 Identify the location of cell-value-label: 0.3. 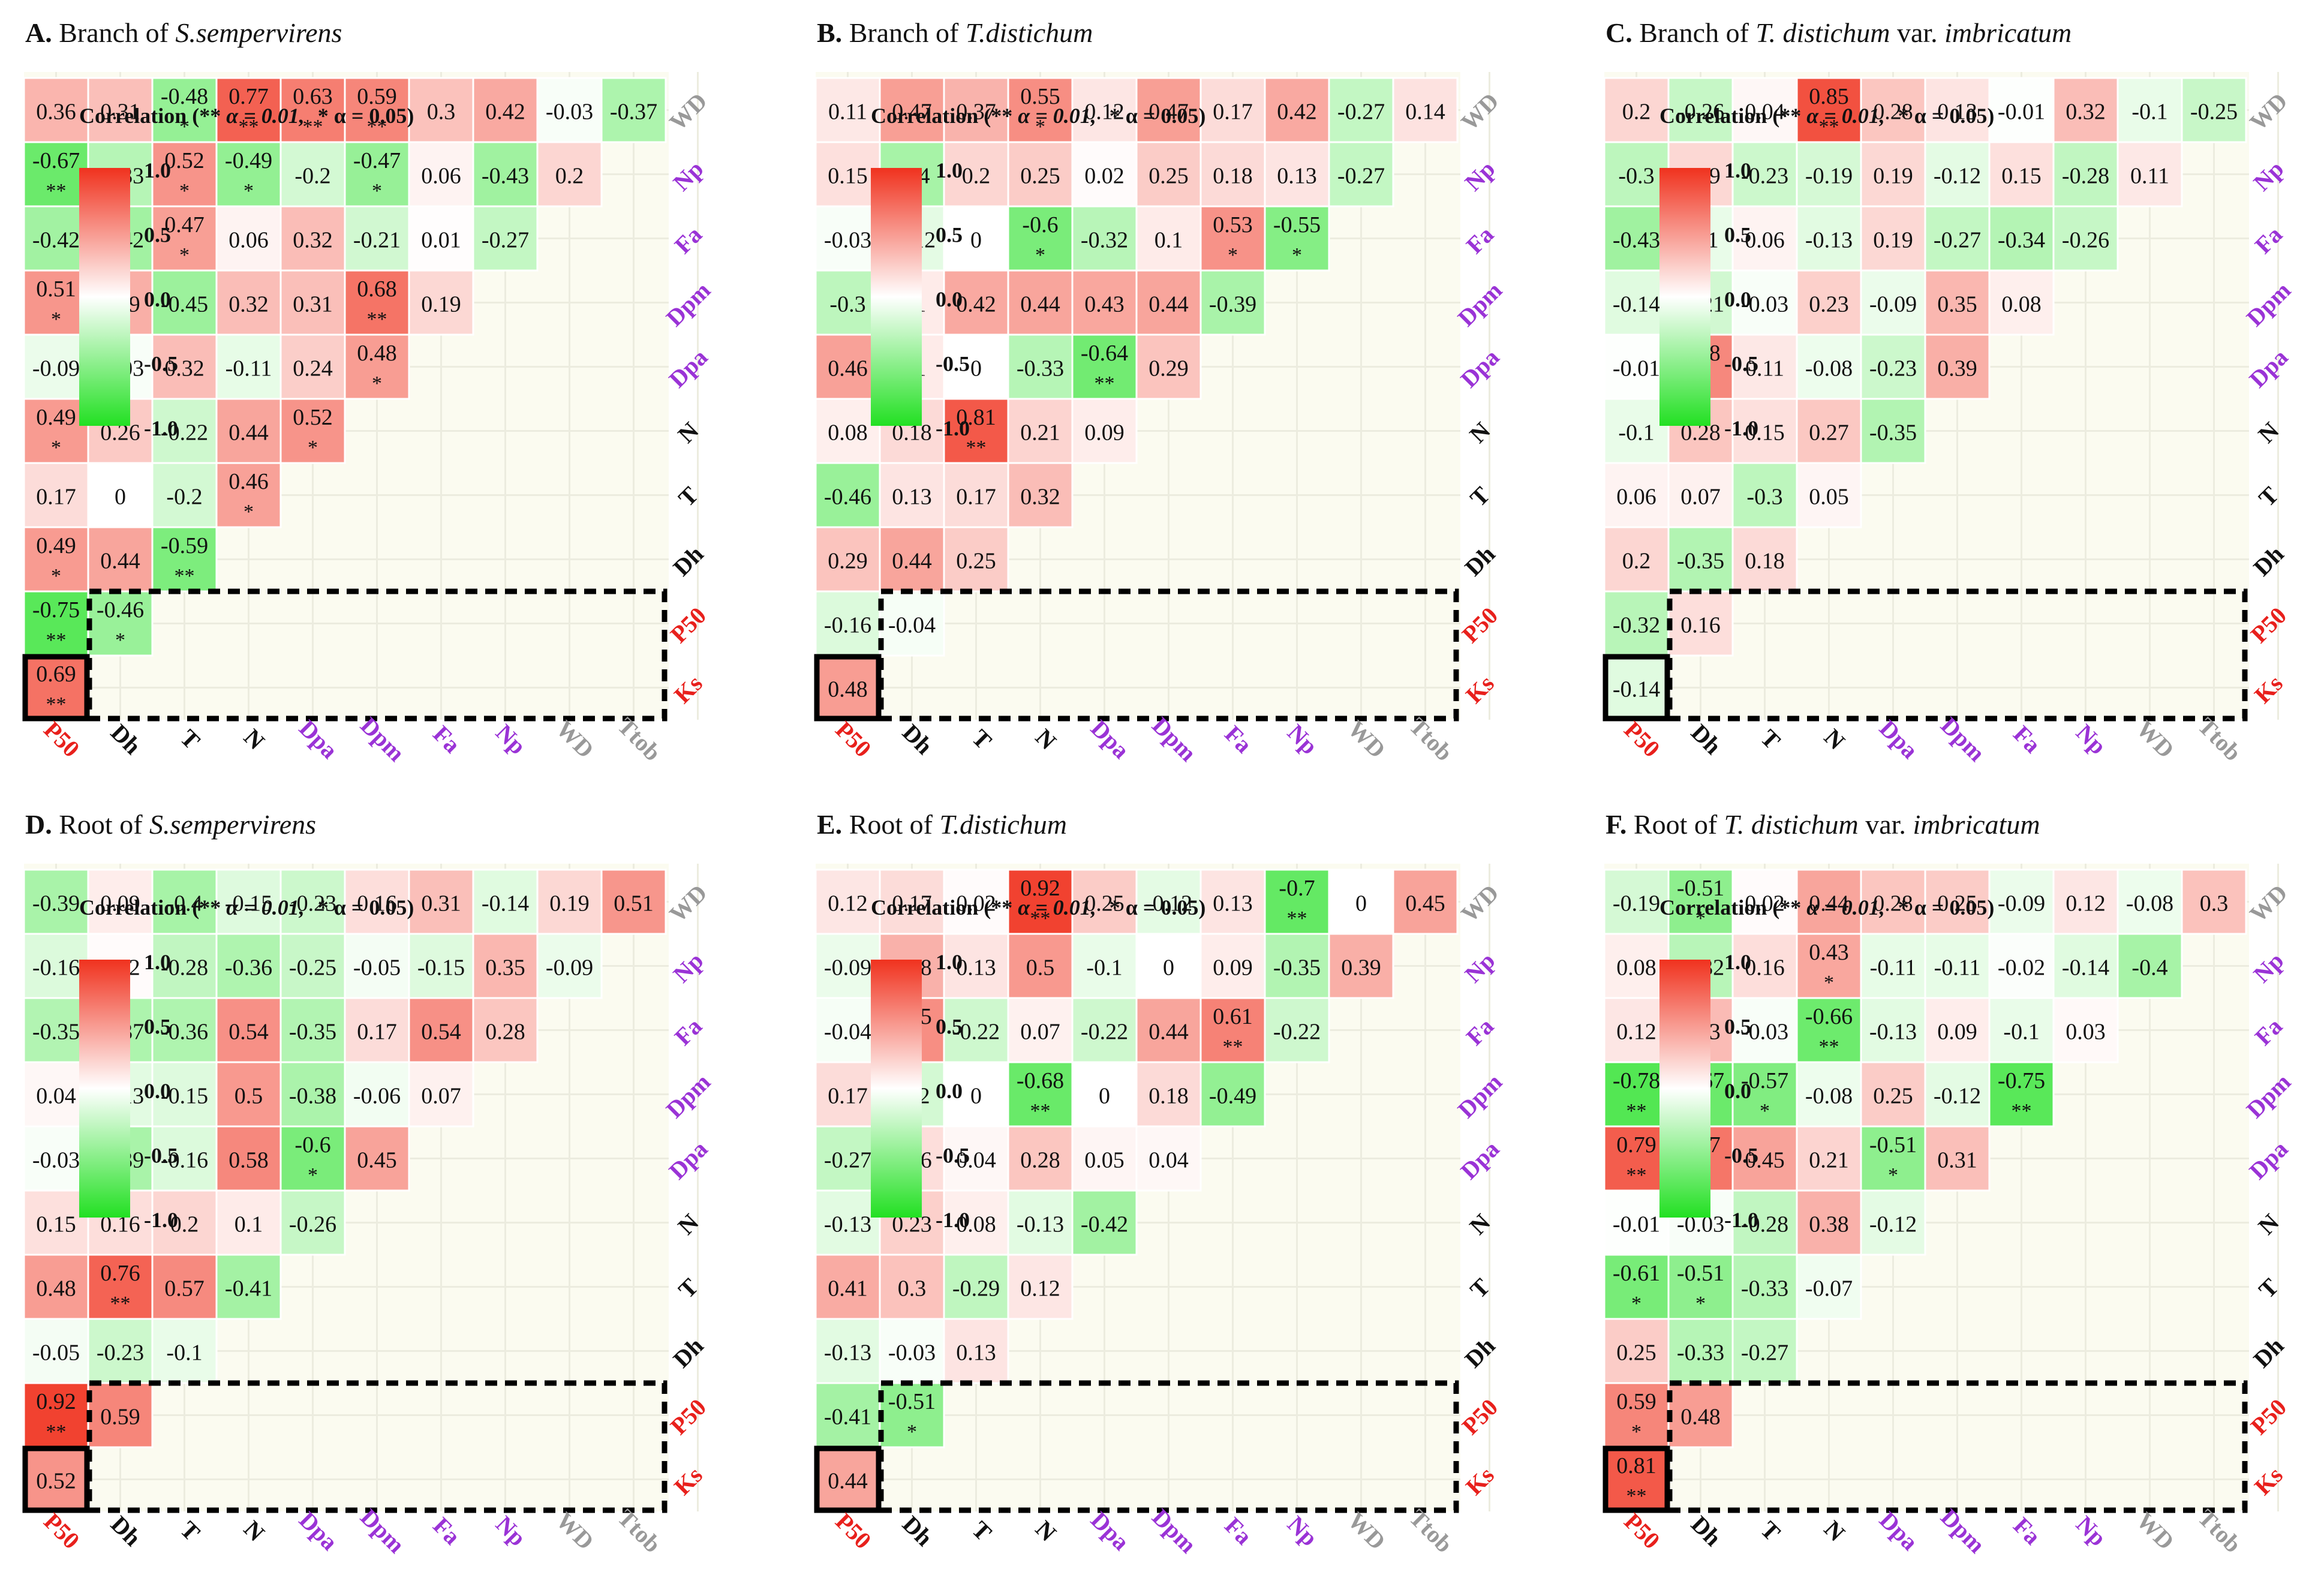
(441, 111).